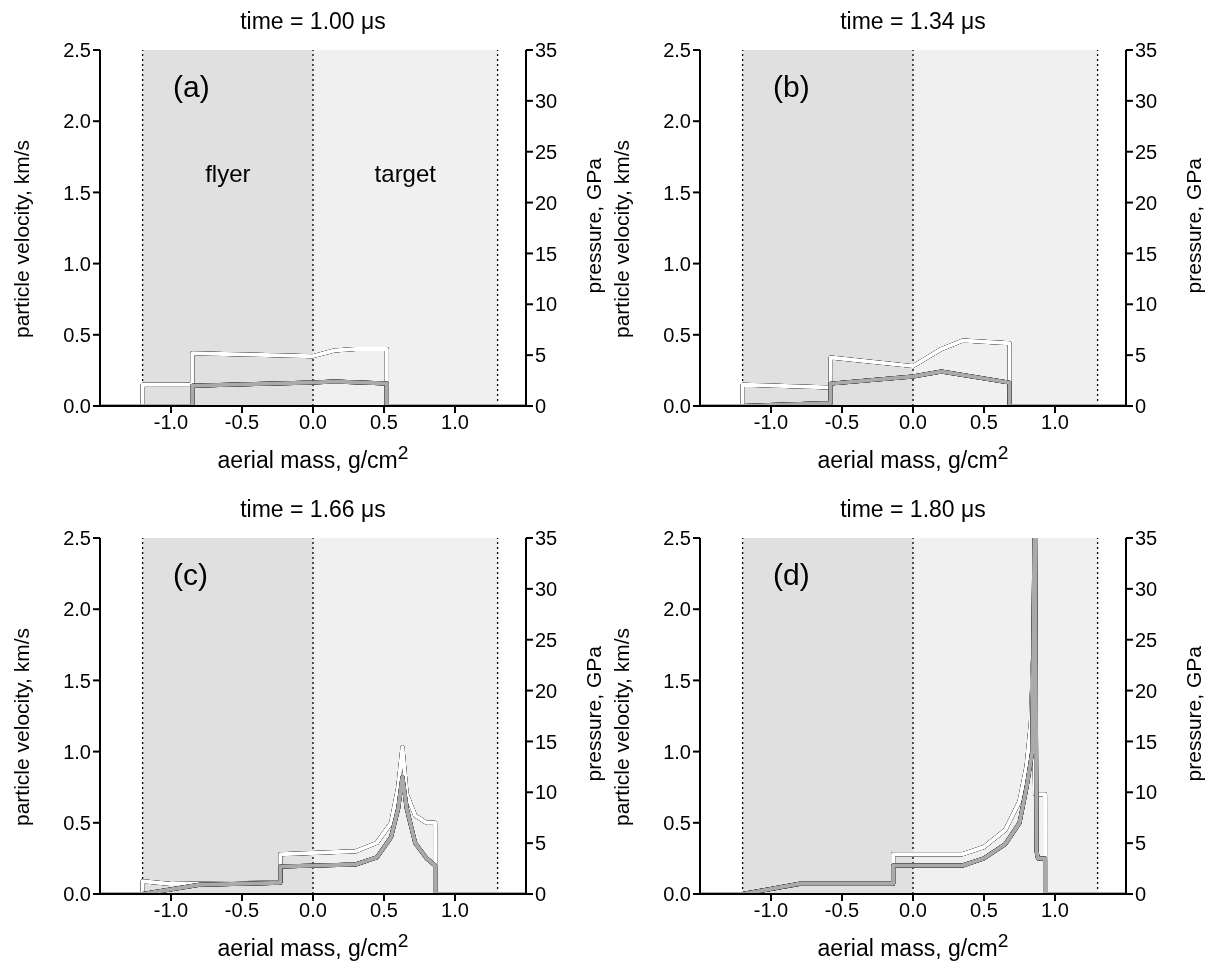 This screenshot has width=1218, height=976. What do you see at coordinates (191, 87) in the screenshot?
I see `annotation: (a)` at bounding box center [191, 87].